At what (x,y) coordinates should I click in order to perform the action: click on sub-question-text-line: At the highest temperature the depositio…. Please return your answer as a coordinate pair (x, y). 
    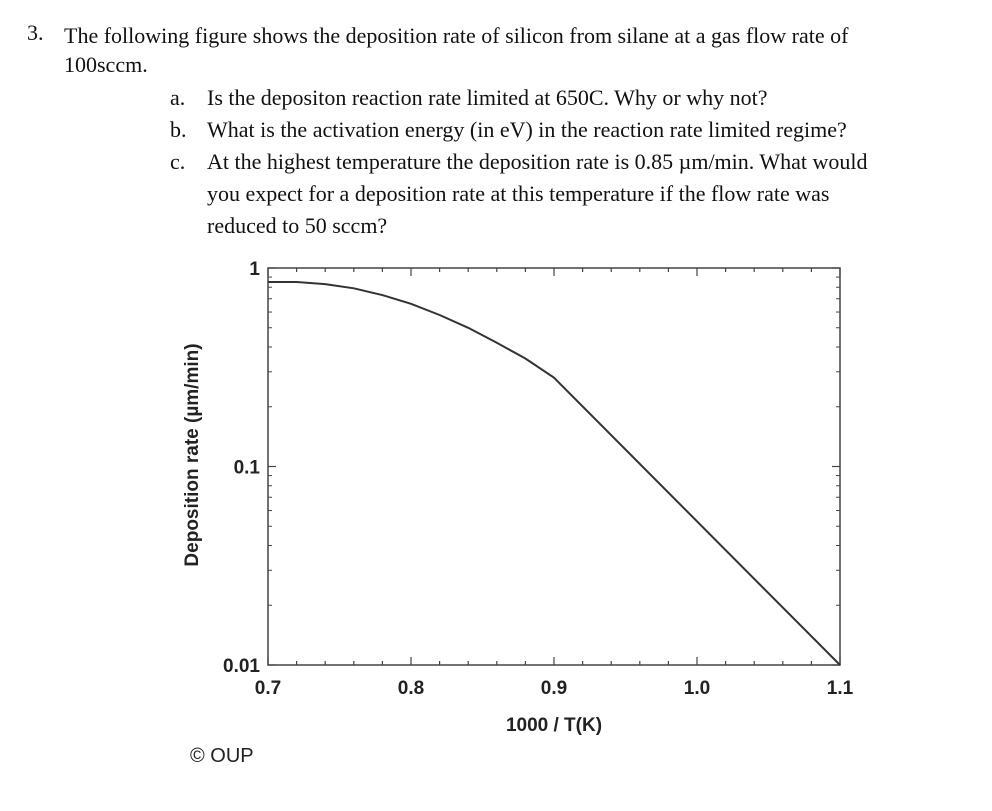
    Looking at the image, I should click on (537, 161).